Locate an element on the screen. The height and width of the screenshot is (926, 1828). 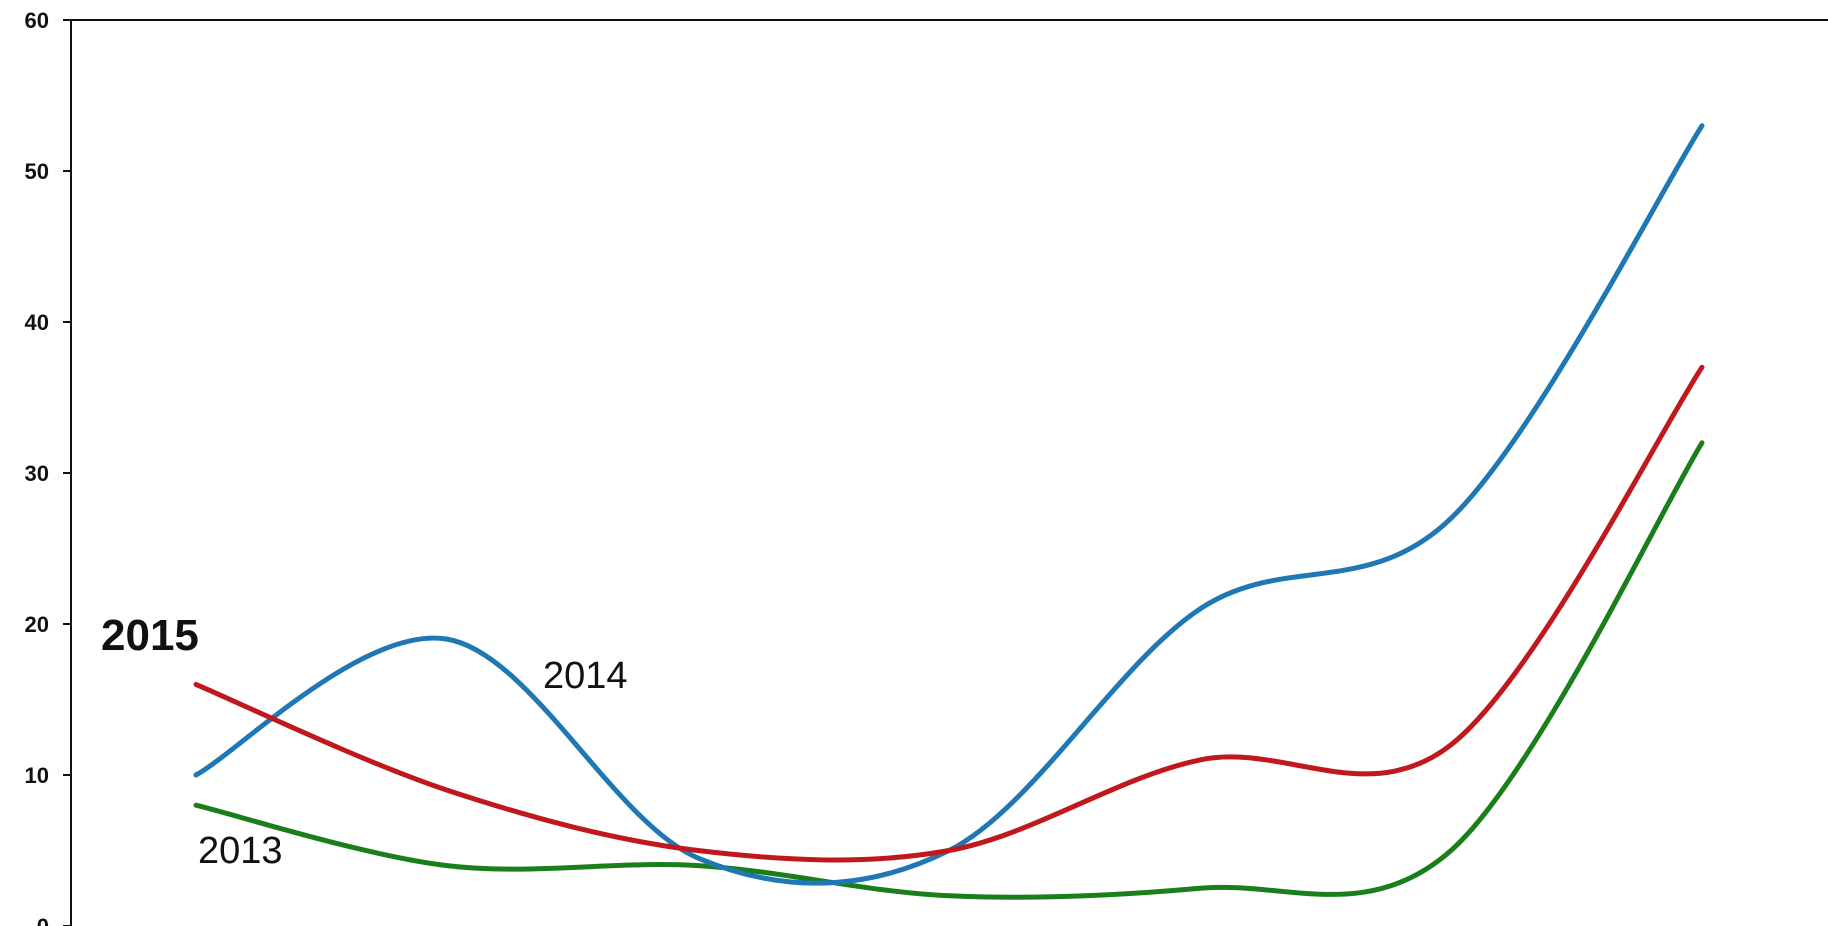
y-tick-label: 30 is located at coordinates (37, 473).